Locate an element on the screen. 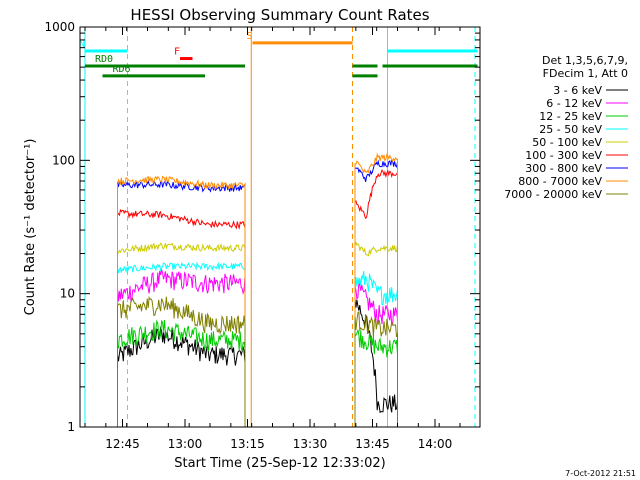 The width and height of the screenshot is (640, 480). timestamp: 7-Oct-2012 21:51 is located at coordinates (600, 473).